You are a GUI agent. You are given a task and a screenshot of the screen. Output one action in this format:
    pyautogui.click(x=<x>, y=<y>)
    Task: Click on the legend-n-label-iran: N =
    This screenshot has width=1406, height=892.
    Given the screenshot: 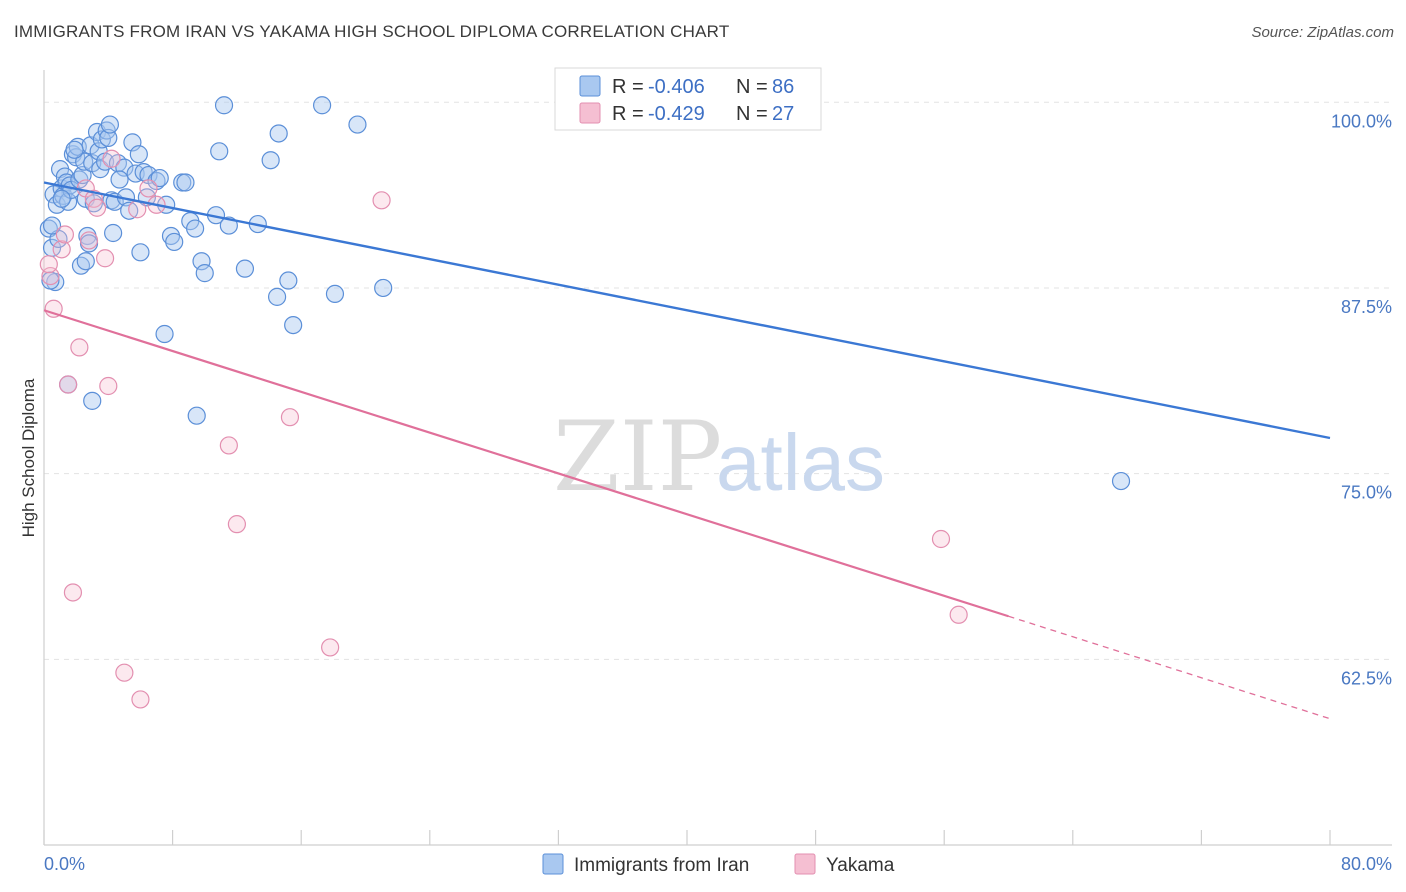 What is the action you would take?
    pyautogui.click(x=752, y=87)
    